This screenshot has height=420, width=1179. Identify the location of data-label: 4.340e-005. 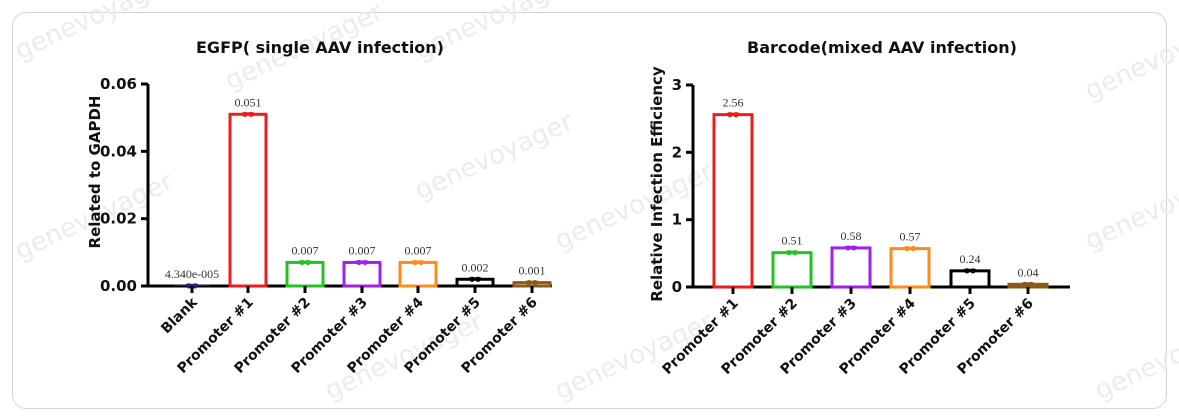
(192, 274).